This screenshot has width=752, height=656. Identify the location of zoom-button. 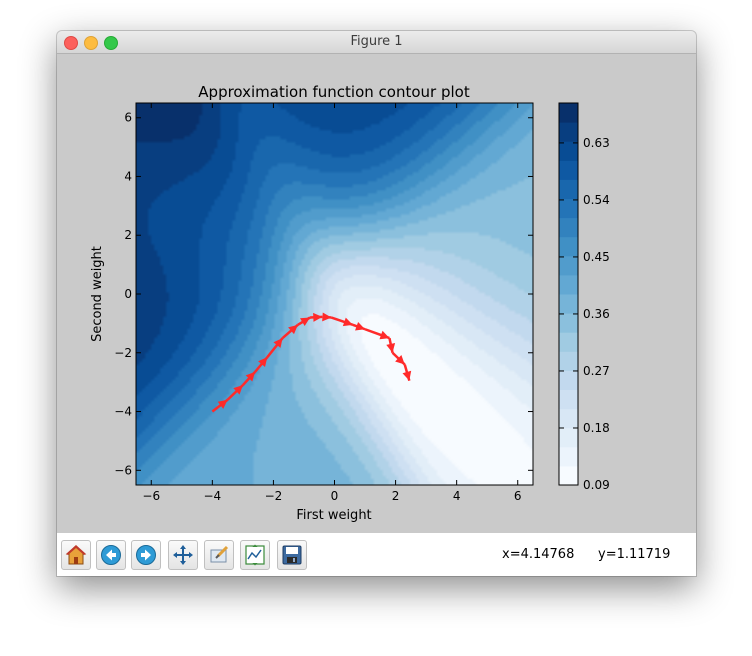
(111, 43).